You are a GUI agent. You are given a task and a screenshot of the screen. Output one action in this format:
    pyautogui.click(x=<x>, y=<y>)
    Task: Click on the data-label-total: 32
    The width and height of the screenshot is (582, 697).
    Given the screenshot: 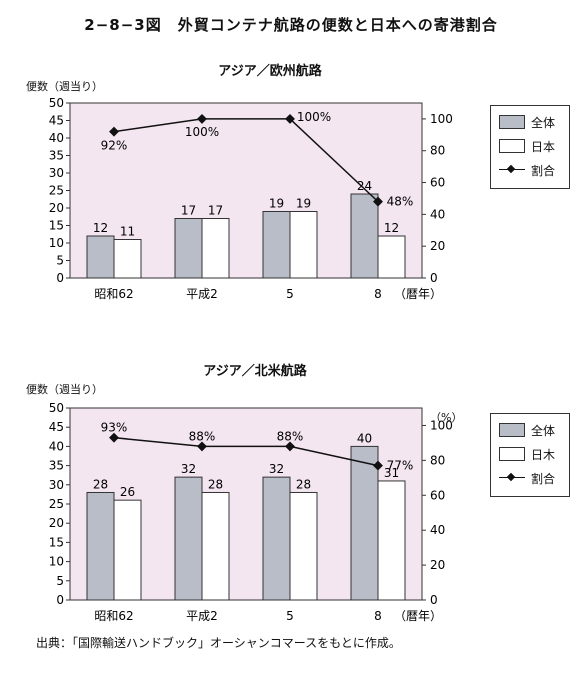 What is the action you would take?
    pyautogui.click(x=188, y=469)
    